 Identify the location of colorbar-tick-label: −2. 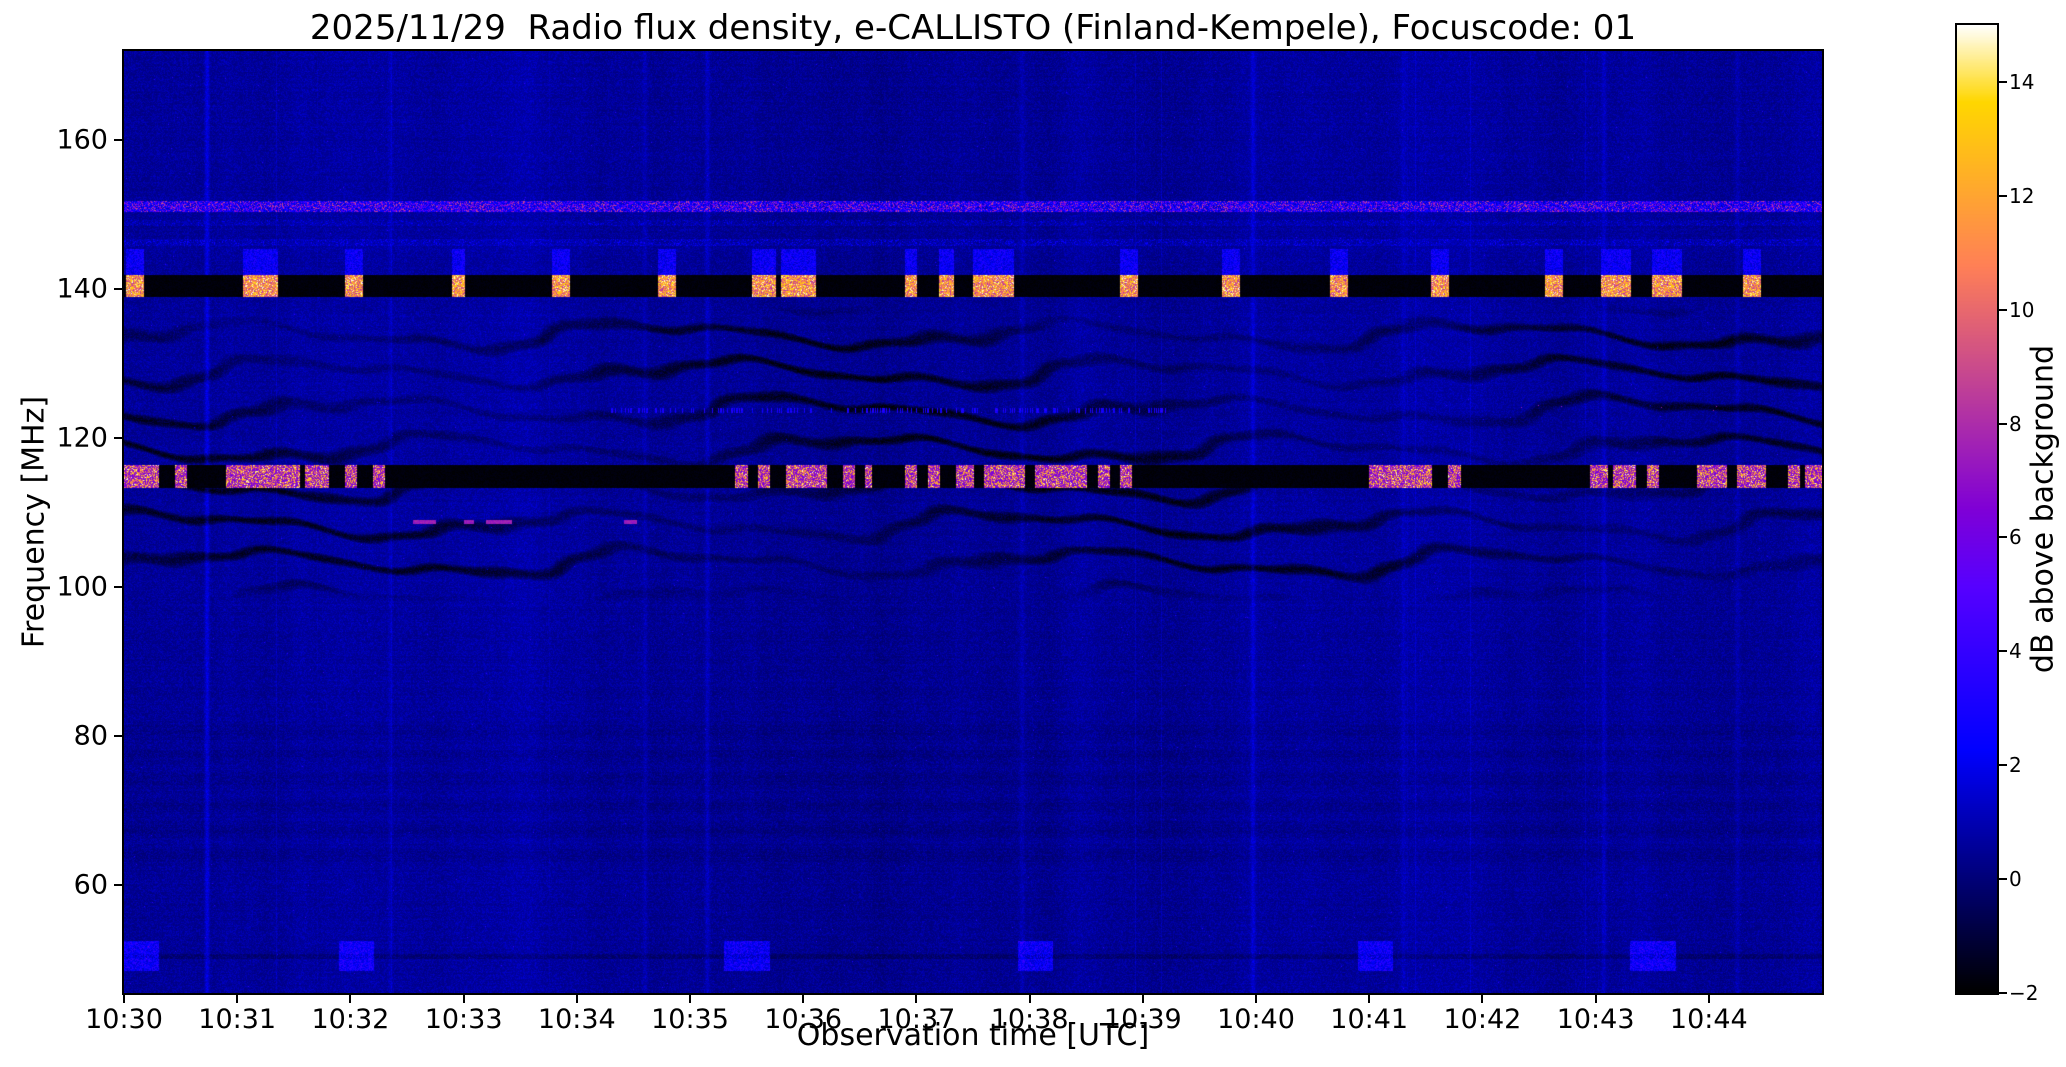
(2024, 993).